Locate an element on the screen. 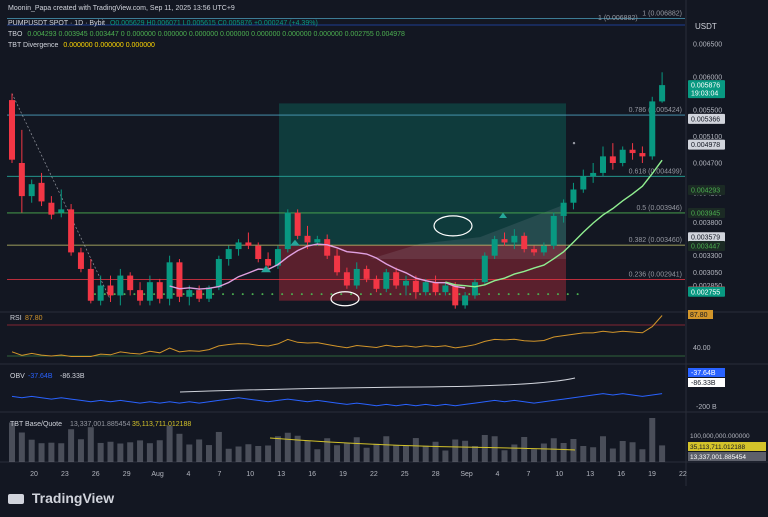  price-label-text: 0.005366 is located at coordinates (705, 119).